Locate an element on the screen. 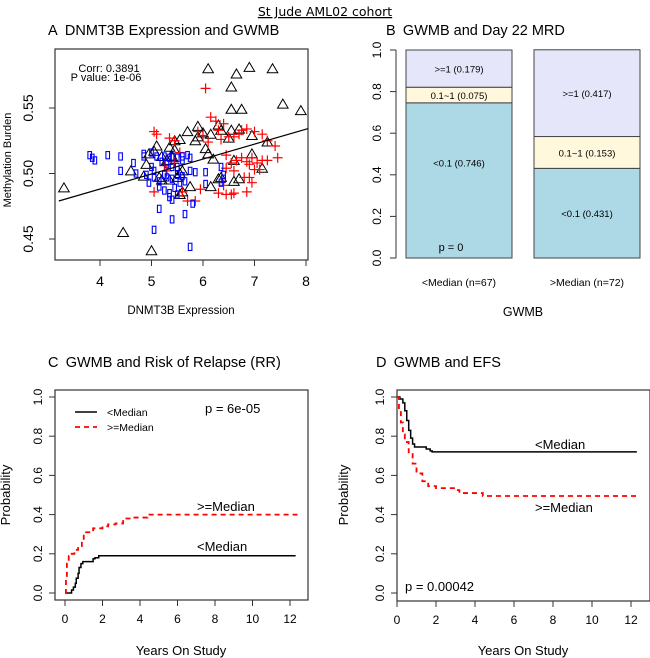 This screenshot has height=658, width=650. segment-label: 0.1~1 (0.153) is located at coordinates (587, 153).